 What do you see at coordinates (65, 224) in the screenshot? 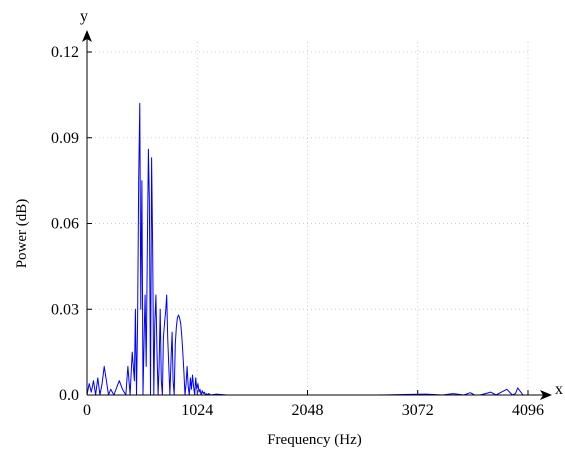
I see `y-tick-label: 0.06` at bounding box center [65, 224].